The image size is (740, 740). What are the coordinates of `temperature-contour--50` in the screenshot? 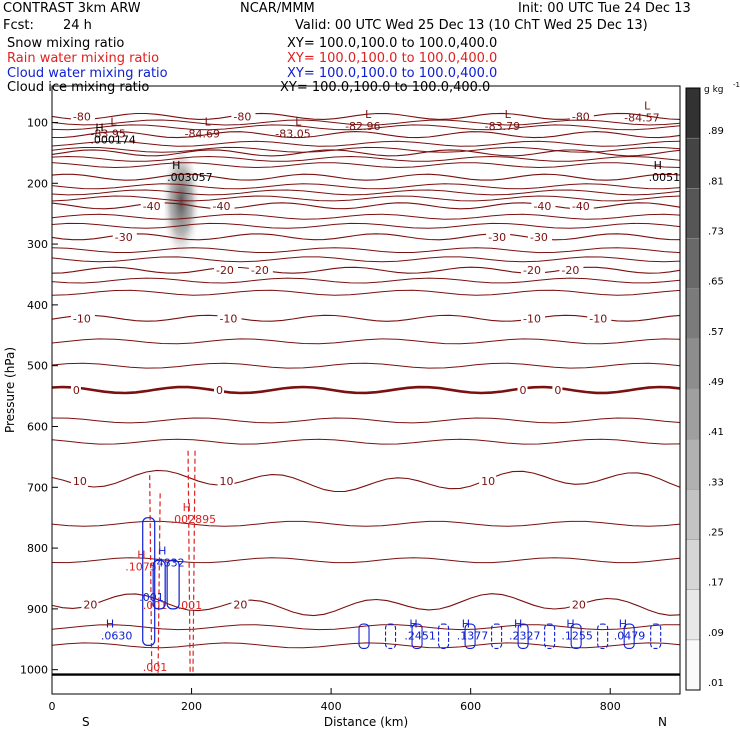 It's located at (366, 177).